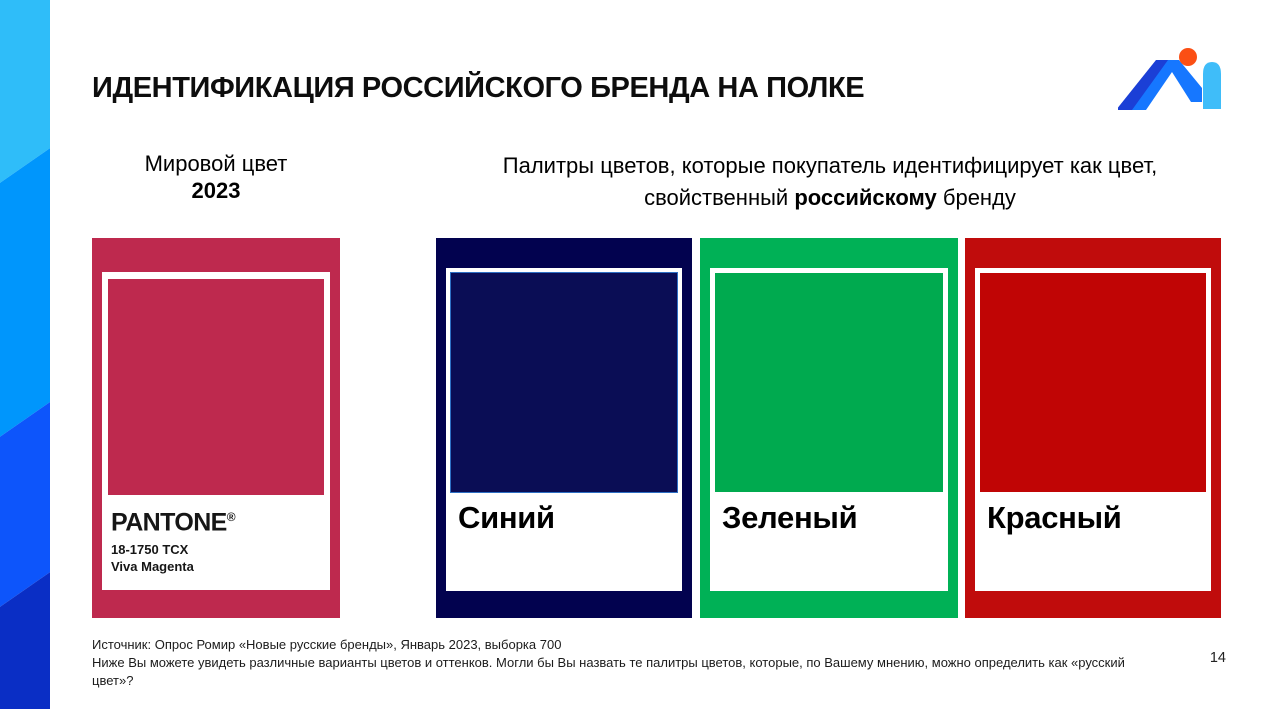  I want to click on world-color-heading: Мировой цвет 2023, so click(216, 177).